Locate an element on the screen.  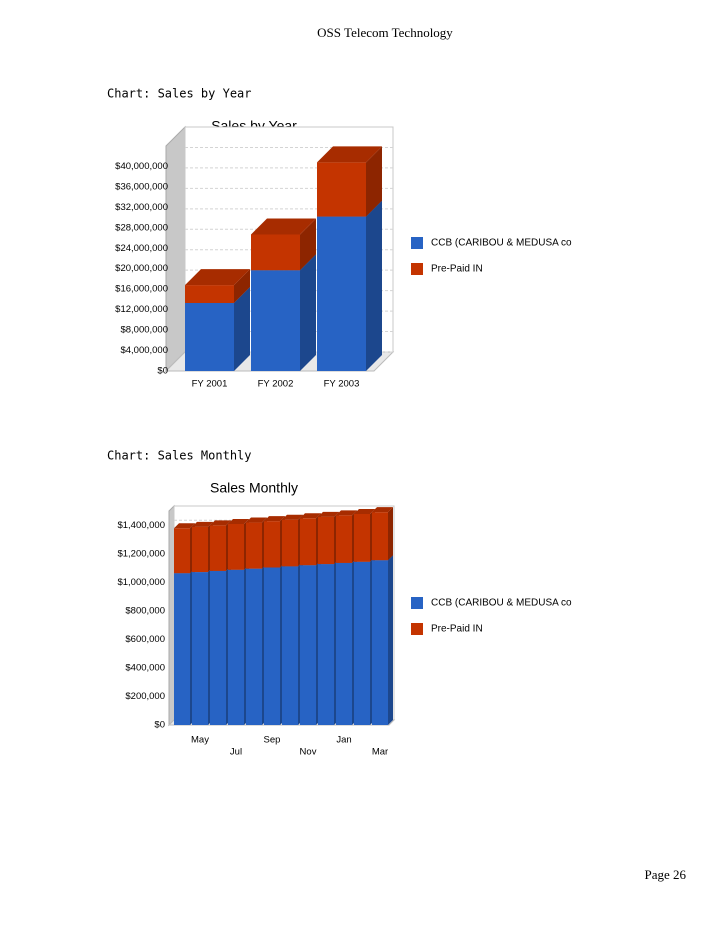
chart-caption: Chart: Sales Monthly is located at coordinates (179, 456).